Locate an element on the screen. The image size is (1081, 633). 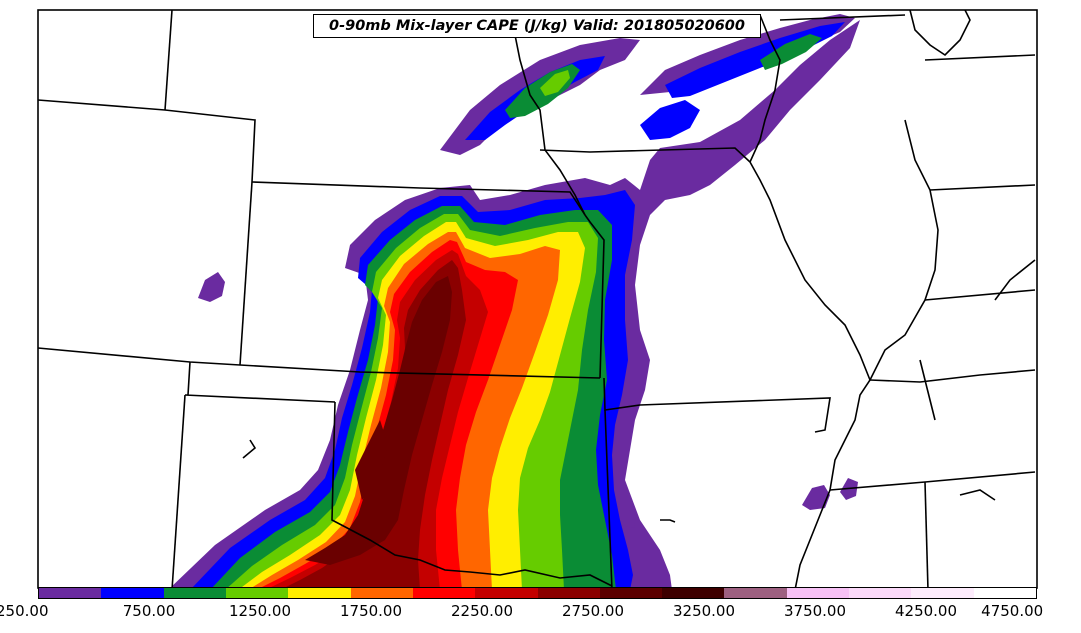
colorbar-tick-label: 250.00 is located at coordinates (24, 611).